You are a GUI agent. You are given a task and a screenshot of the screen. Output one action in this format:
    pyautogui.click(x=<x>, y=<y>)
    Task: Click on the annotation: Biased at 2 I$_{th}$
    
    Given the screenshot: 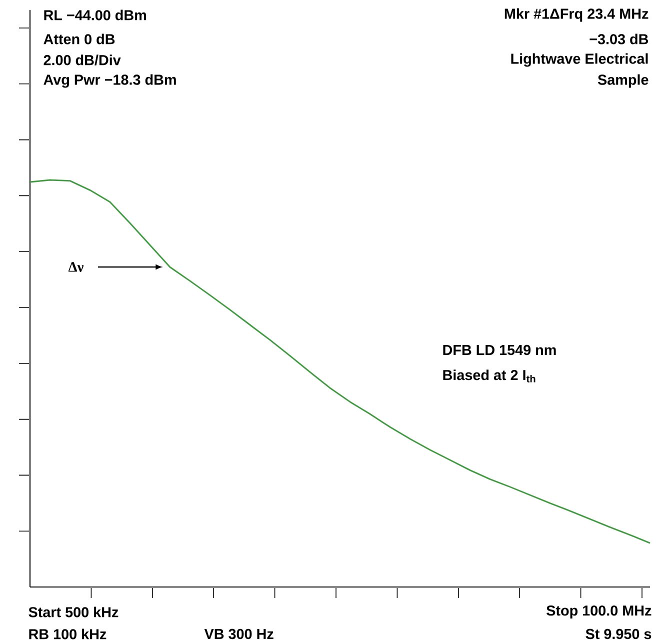 What is the action you would take?
    pyautogui.click(x=489, y=376)
    